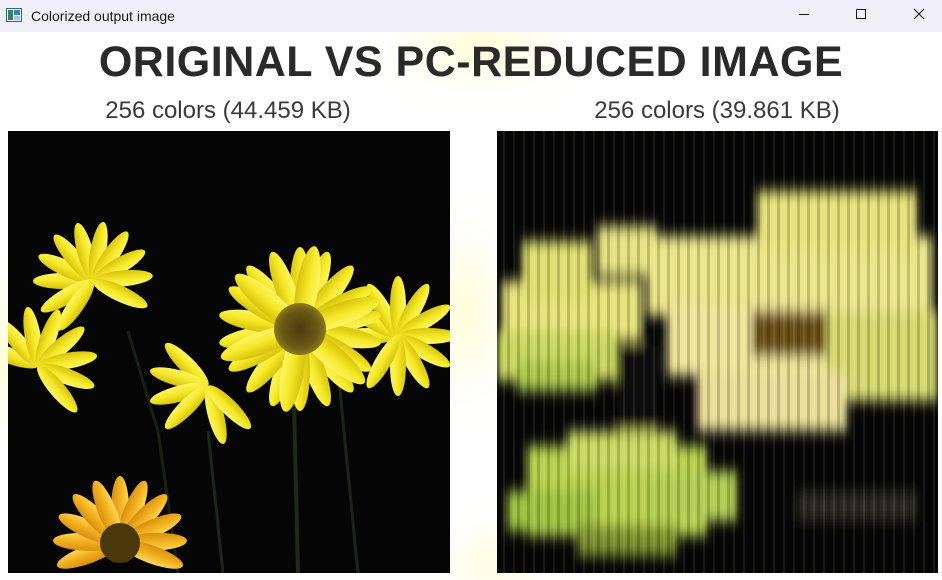 This screenshot has width=942, height=580. I want to click on reduced-image-caption: 256 colors (39.861 KB), so click(717, 110).